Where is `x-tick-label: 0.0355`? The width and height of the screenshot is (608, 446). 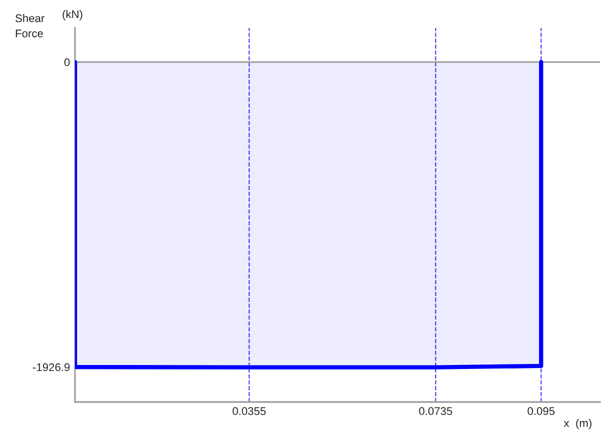
x-tick-label: 0.0355 is located at coordinates (249, 411).